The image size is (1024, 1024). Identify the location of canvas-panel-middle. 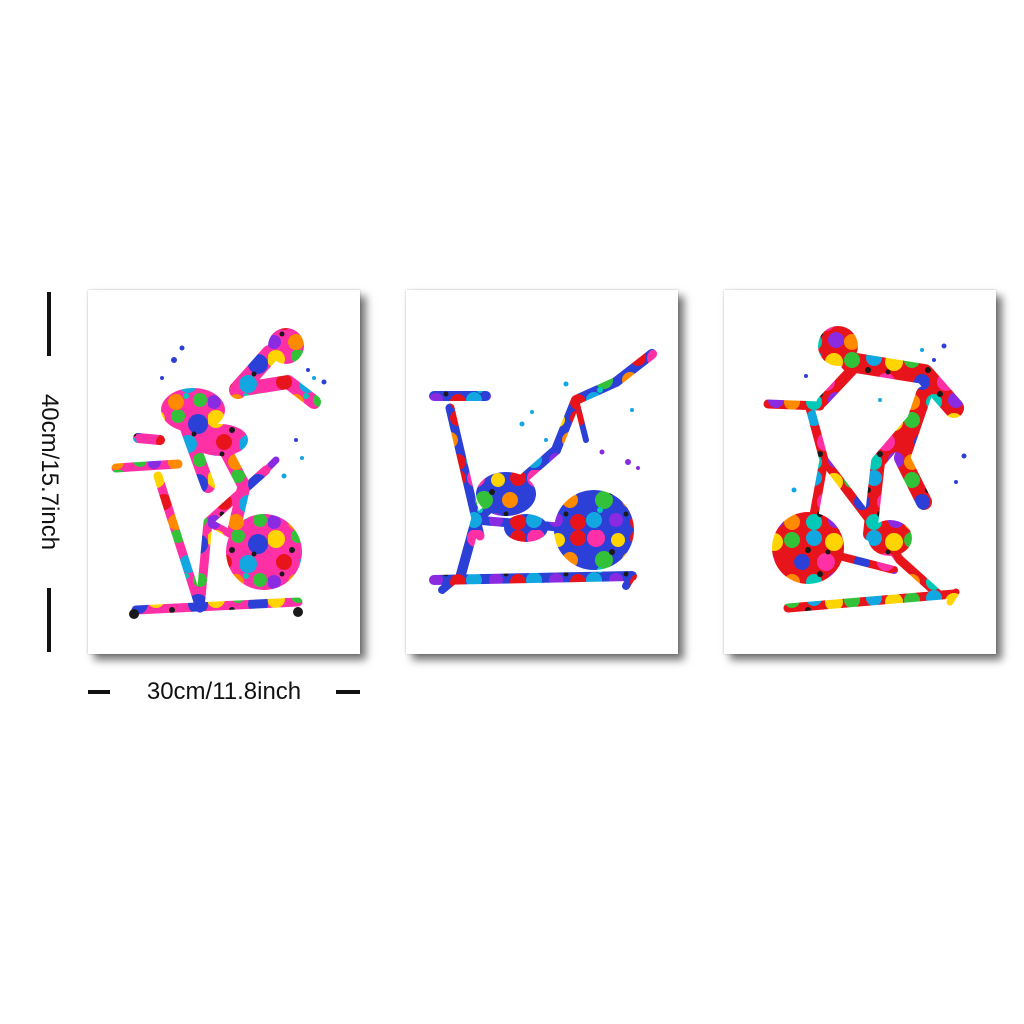
(542, 472).